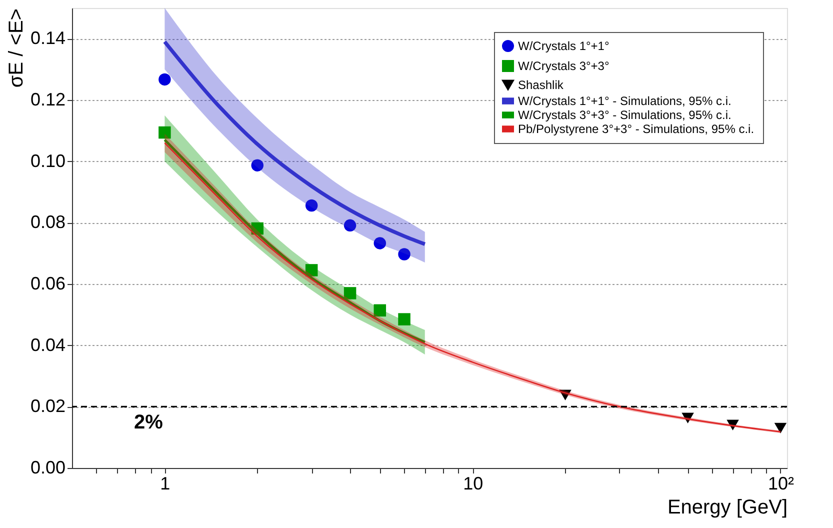 This screenshot has width=833, height=528. Describe the element at coordinates (564, 46) in the screenshot. I see `legend-label: W/Crystals 1°+1°` at that location.